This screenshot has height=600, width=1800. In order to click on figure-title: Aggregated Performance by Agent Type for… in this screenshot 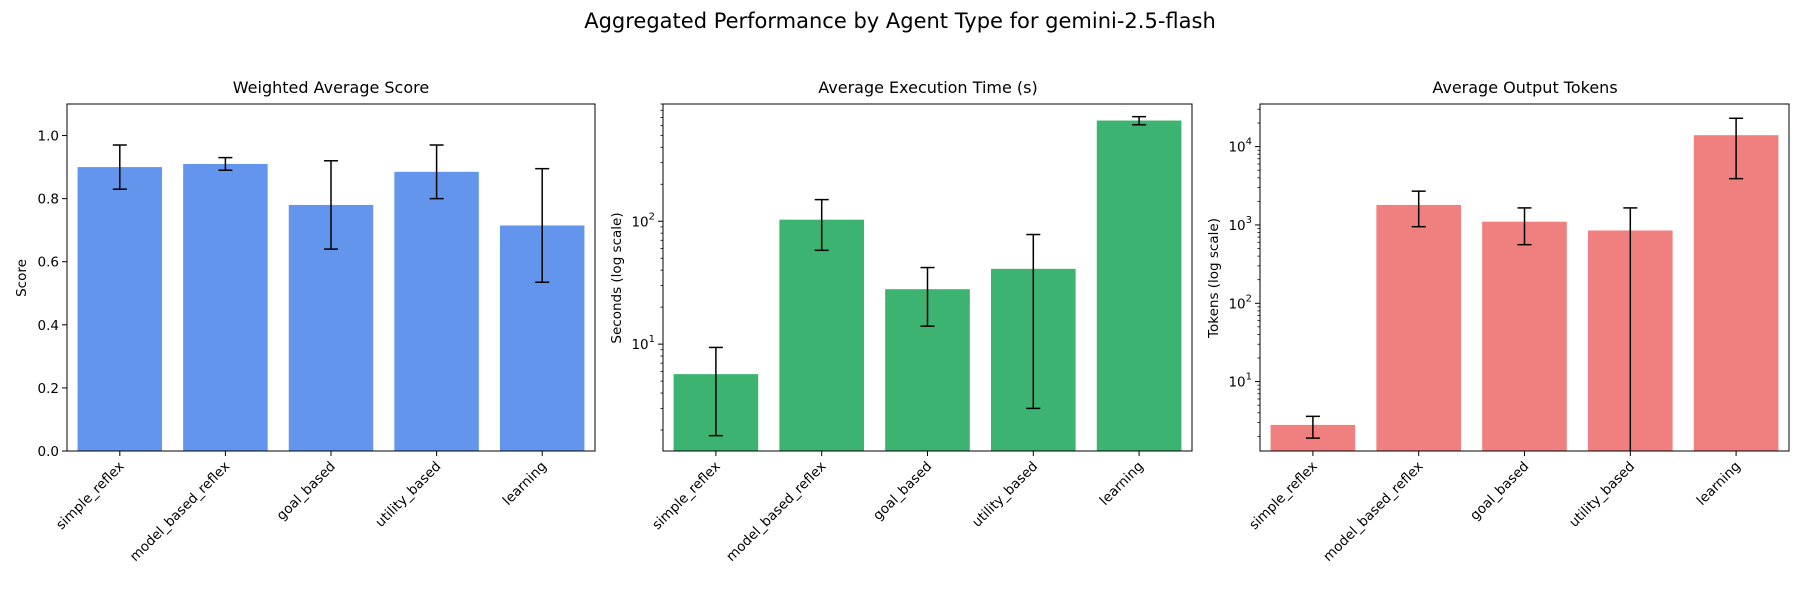, I will do `click(900, 21)`.